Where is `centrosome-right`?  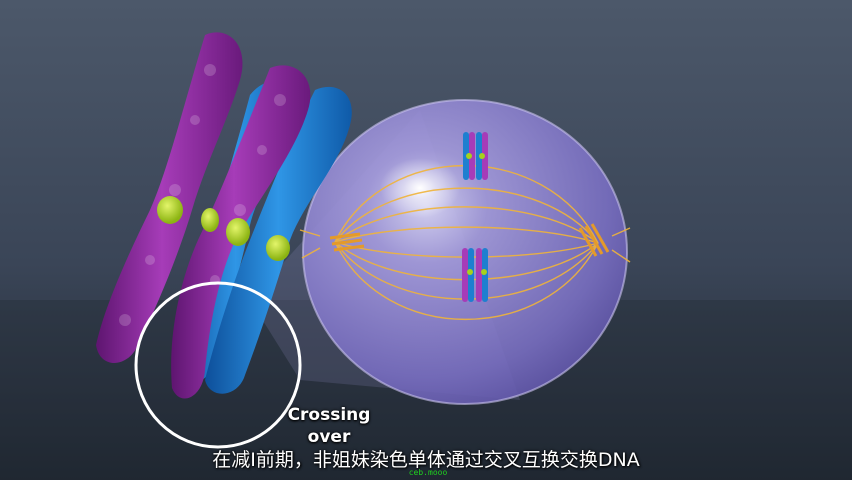
centrosome-right is located at coordinates (594, 240).